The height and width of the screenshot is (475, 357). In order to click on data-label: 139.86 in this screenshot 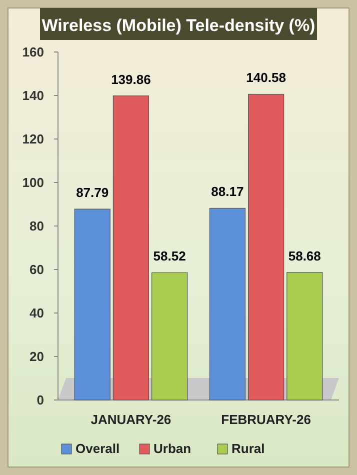, I will do `click(131, 79)`.